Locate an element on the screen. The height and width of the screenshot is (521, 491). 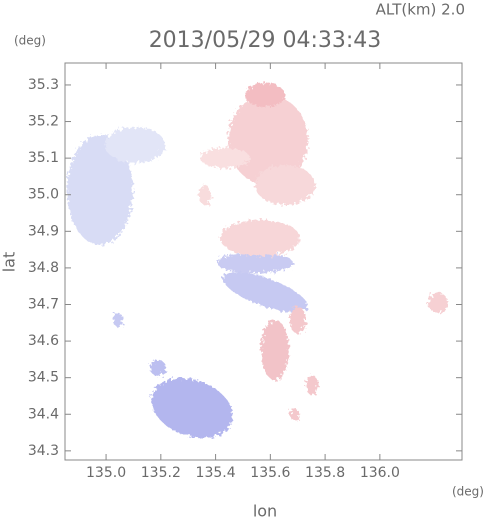
x-axis-label: lon is located at coordinates (265, 511).